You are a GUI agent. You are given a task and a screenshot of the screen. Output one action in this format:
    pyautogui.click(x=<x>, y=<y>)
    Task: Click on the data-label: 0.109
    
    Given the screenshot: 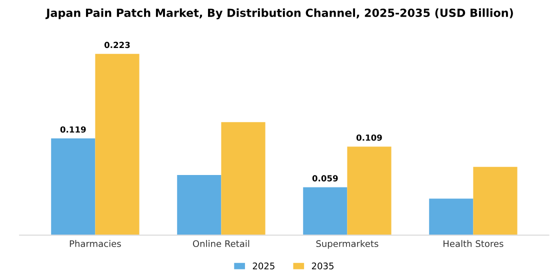 What is the action you would take?
    pyautogui.click(x=369, y=137)
    